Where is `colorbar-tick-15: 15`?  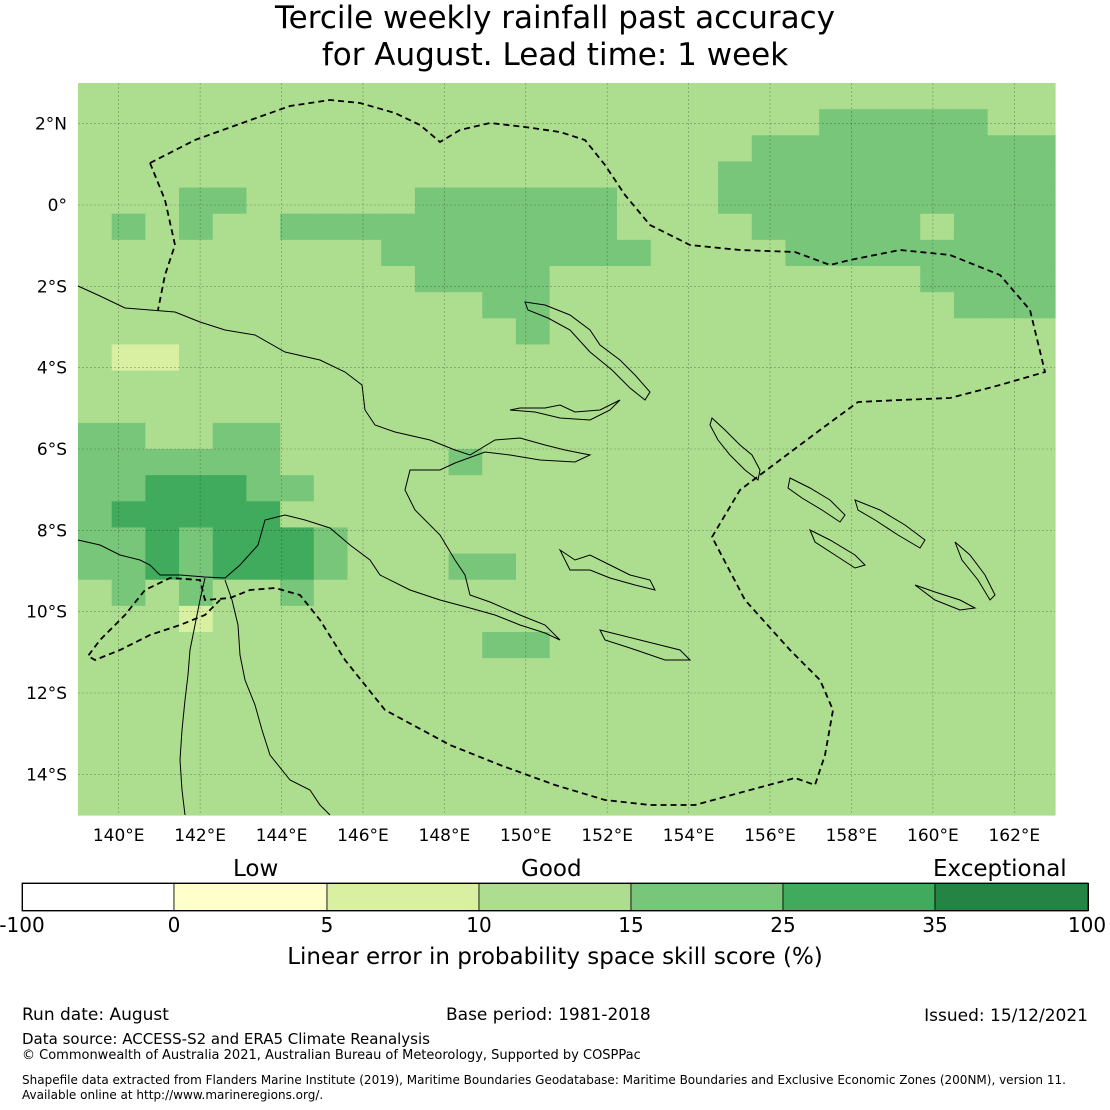 colorbar-tick-15: 15 is located at coordinates (631, 925).